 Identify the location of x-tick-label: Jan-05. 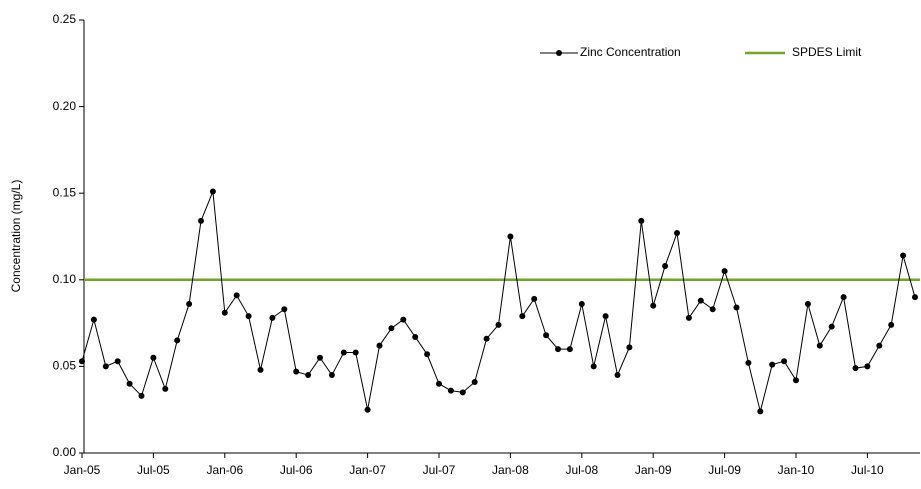
(82, 470).